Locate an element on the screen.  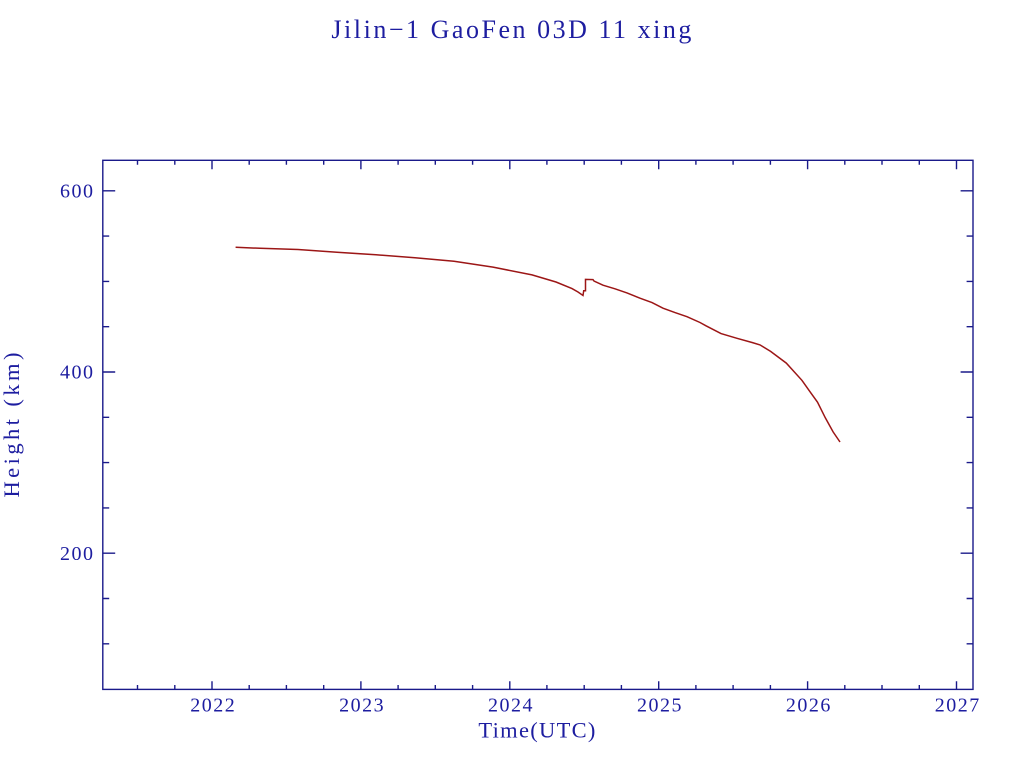
svg-text: 2026 is located at coordinates (808, 706).